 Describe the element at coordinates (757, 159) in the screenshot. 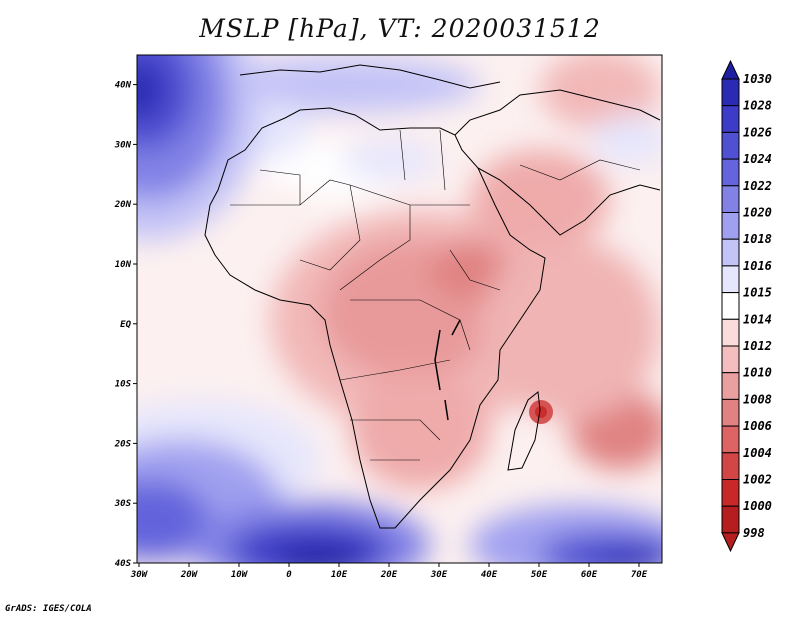

I see `colorbar-label: 1024` at that location.